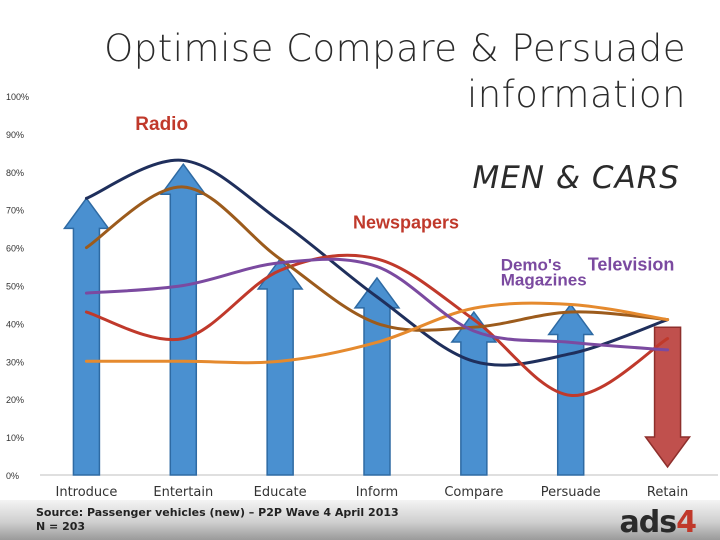  What do you see at coordinates (473, 492) in the screenshot?
I see `x-tick-label: Compare` at bounding box center [473, 492].